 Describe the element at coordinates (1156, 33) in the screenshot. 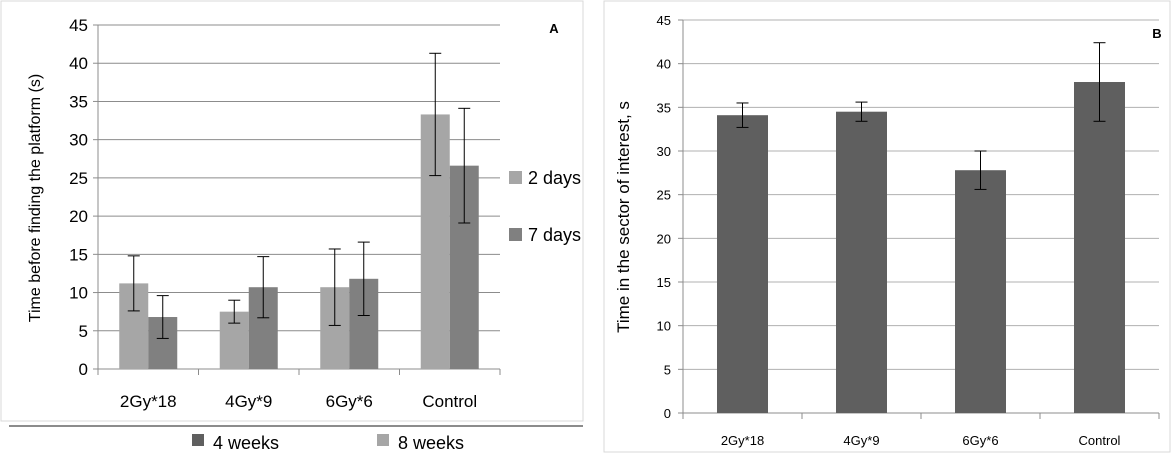

I see `panel-b-label: B` at that location.